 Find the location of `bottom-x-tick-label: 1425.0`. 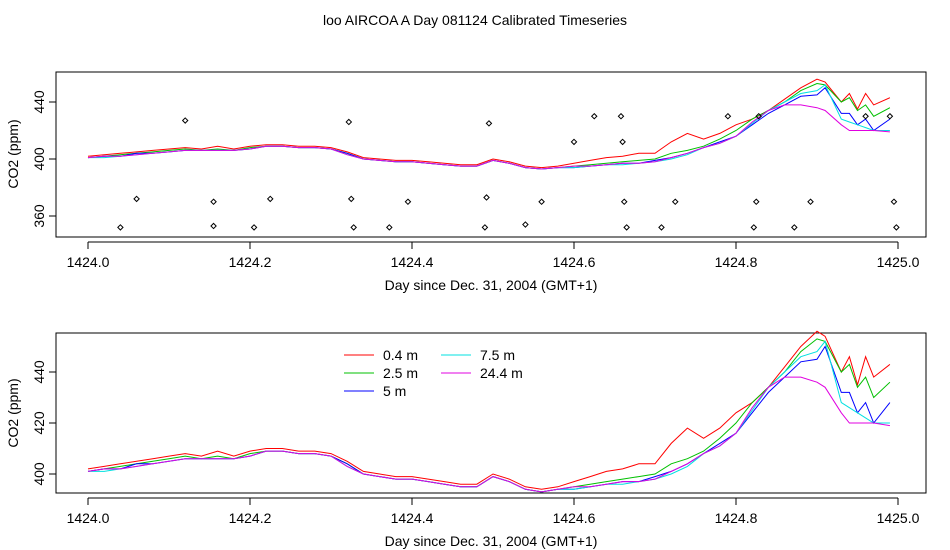

bottom-x-tick-label: 1425.0 is located at coordinates (898, 518).